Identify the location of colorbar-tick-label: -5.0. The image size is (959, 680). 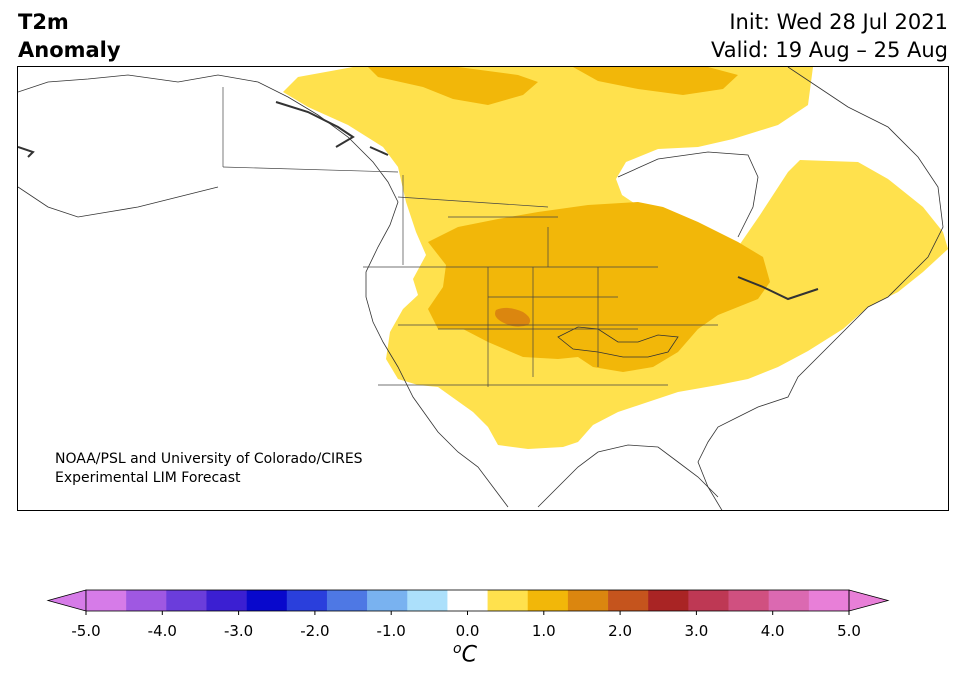
(86, 631).